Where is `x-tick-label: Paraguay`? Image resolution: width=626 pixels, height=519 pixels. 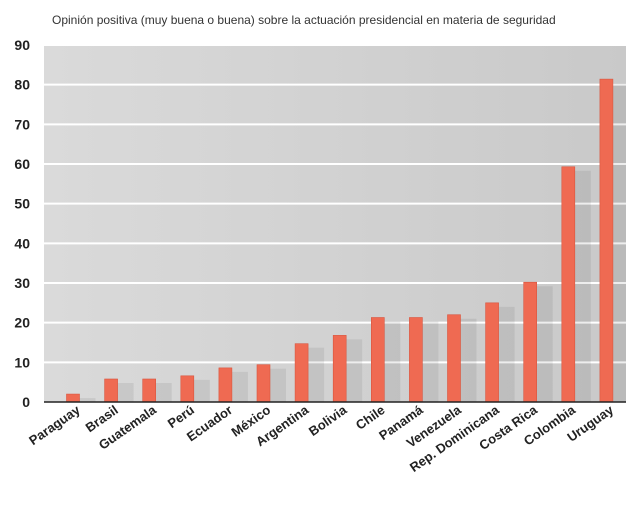 x-tick-label: Paraguay is located at coordinates (54, 425).